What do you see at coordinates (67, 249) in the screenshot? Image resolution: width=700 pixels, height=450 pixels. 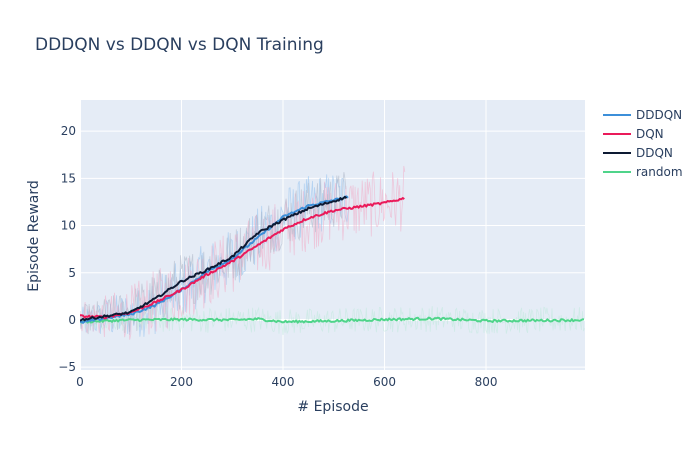 I see `y-axis: −5 0 5 10 15 20` at bounding box center [67, 249].